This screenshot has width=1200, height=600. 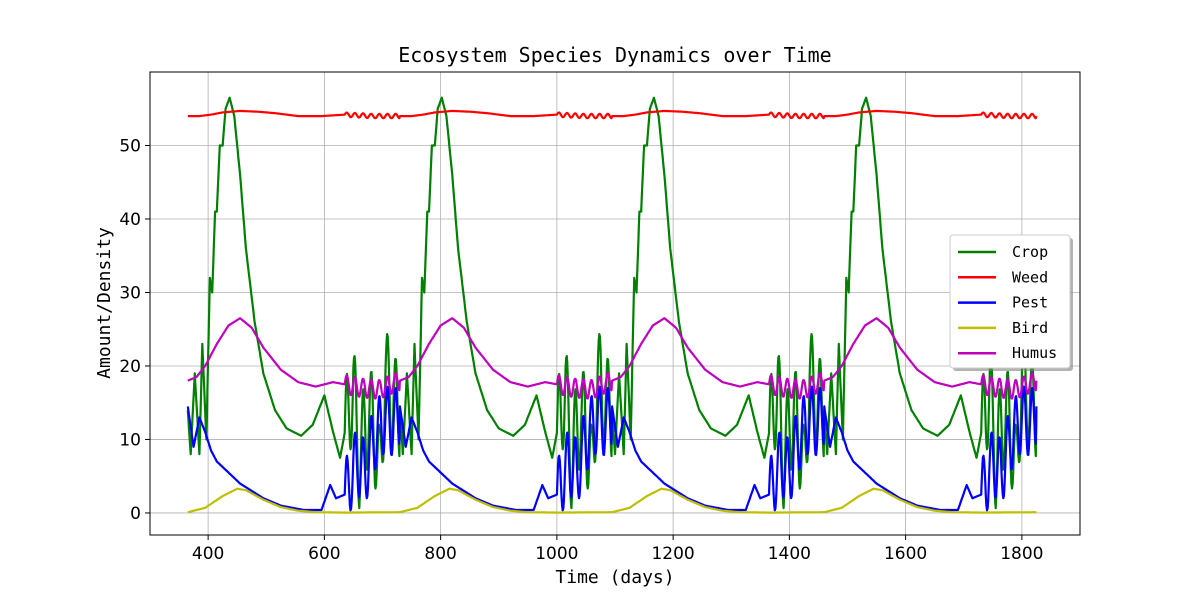 What do you see at coordinates (130, 440) in the screenshot?
I see `y-tick-label: 10` at bounding box center [130, 440].